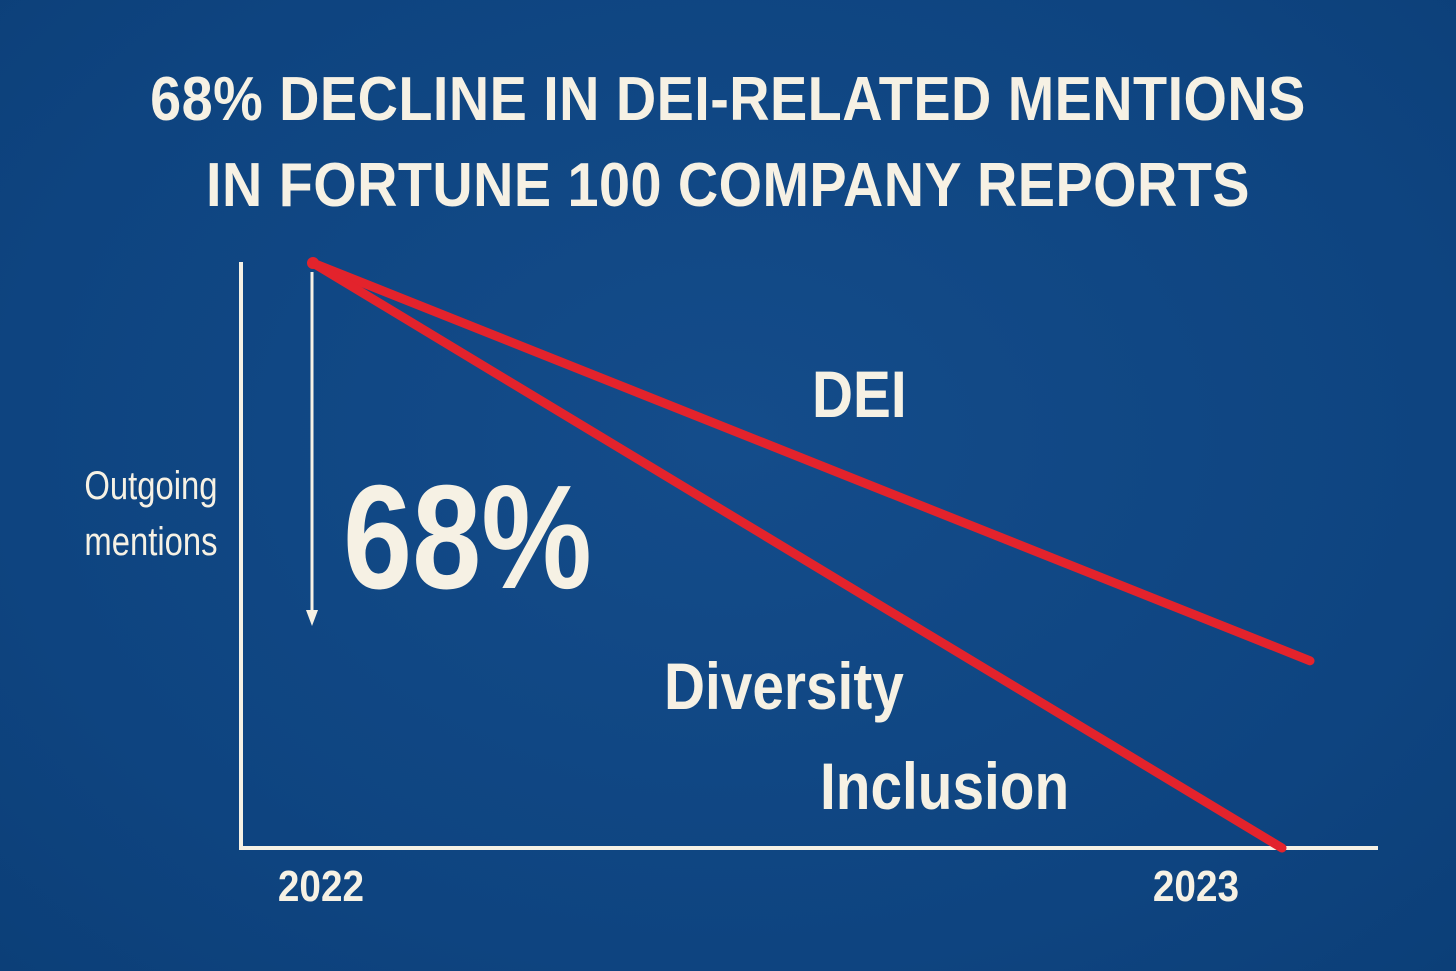  What do you see at coordinates (313, 263) in the screenshot?
I see `start-point-2022` at bounding box center [313, 263].